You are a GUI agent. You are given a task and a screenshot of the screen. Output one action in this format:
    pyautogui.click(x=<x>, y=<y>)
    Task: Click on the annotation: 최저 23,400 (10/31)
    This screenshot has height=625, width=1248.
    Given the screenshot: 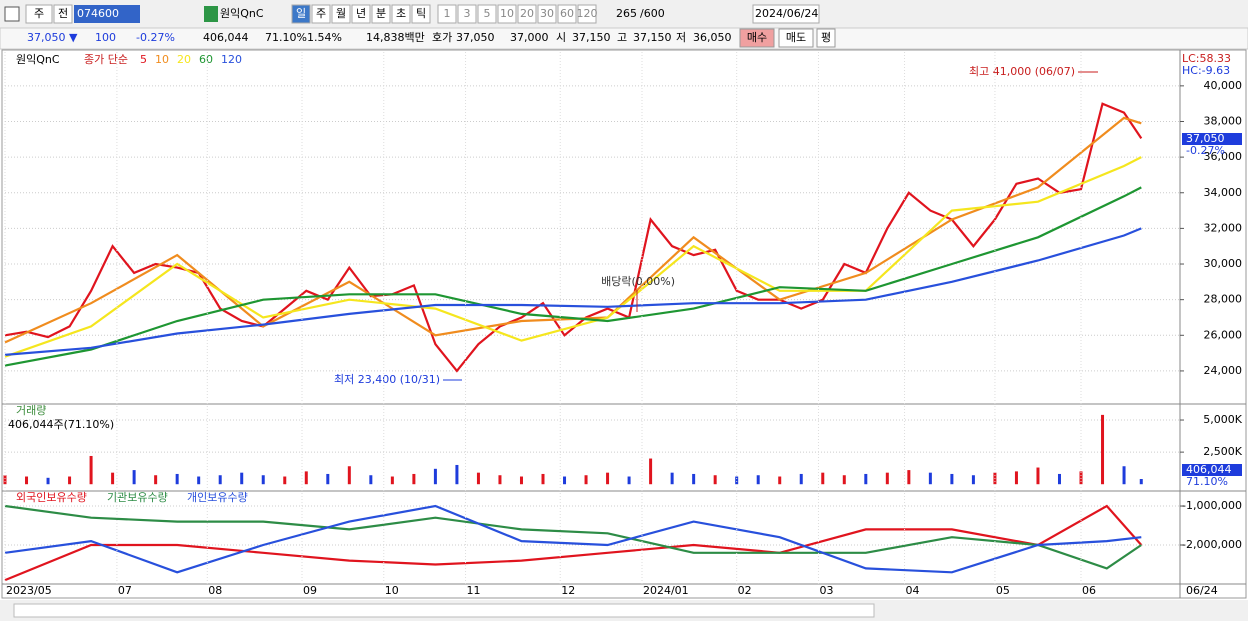 What is the action you would take?
    pyautogui.click(x=387, y=379)
    